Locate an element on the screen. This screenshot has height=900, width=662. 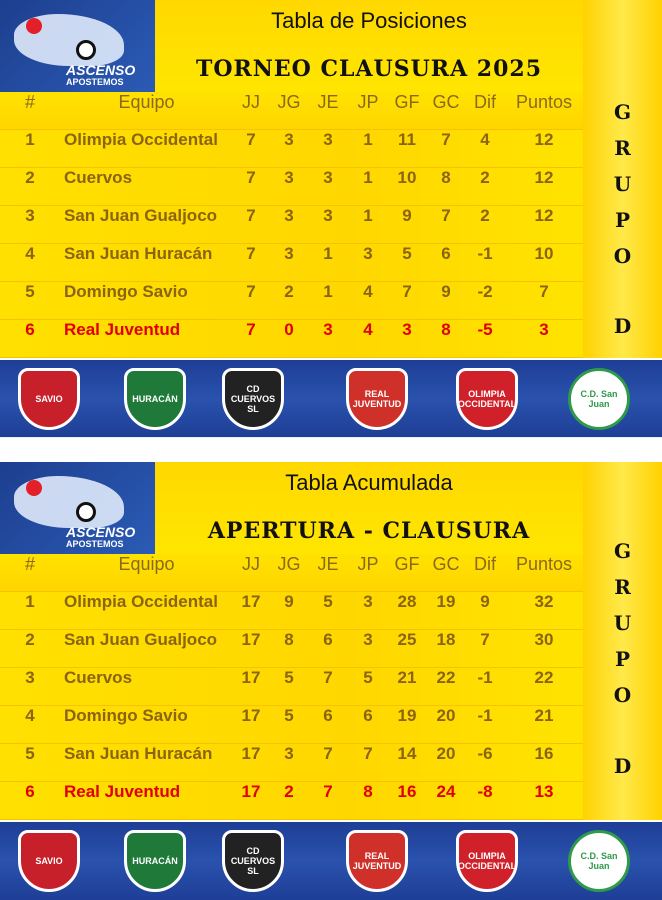
column-header: Puntos is located at coordinates (544, 102).